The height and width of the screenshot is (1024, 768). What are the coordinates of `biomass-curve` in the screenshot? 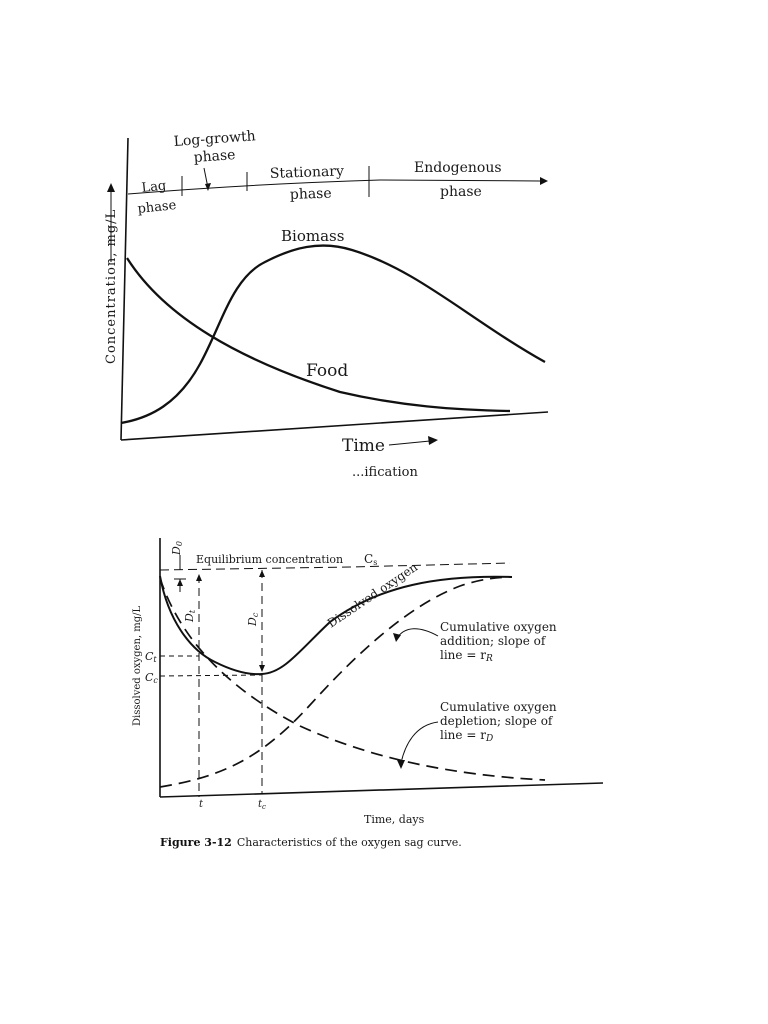 It's located at (333, 334).